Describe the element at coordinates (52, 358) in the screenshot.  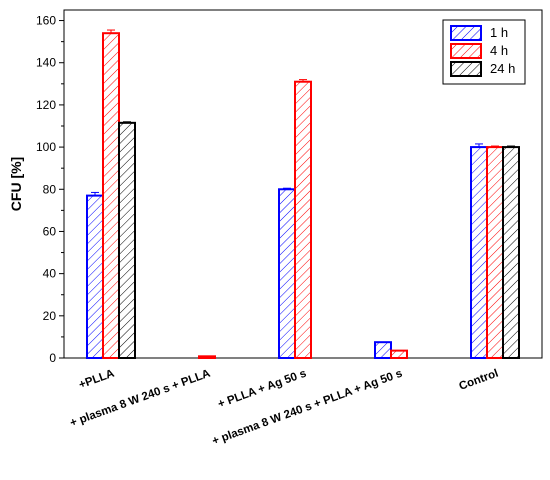
I see `y-tick-label: 0` at that location.